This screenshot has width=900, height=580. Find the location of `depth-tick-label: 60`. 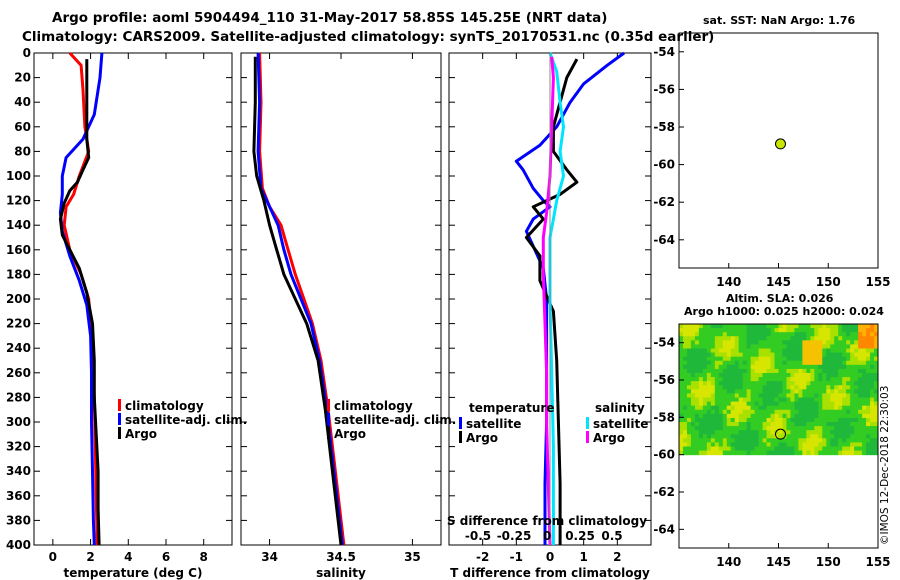

depth-tick-label: 60 is located at coordinates (22, 127).